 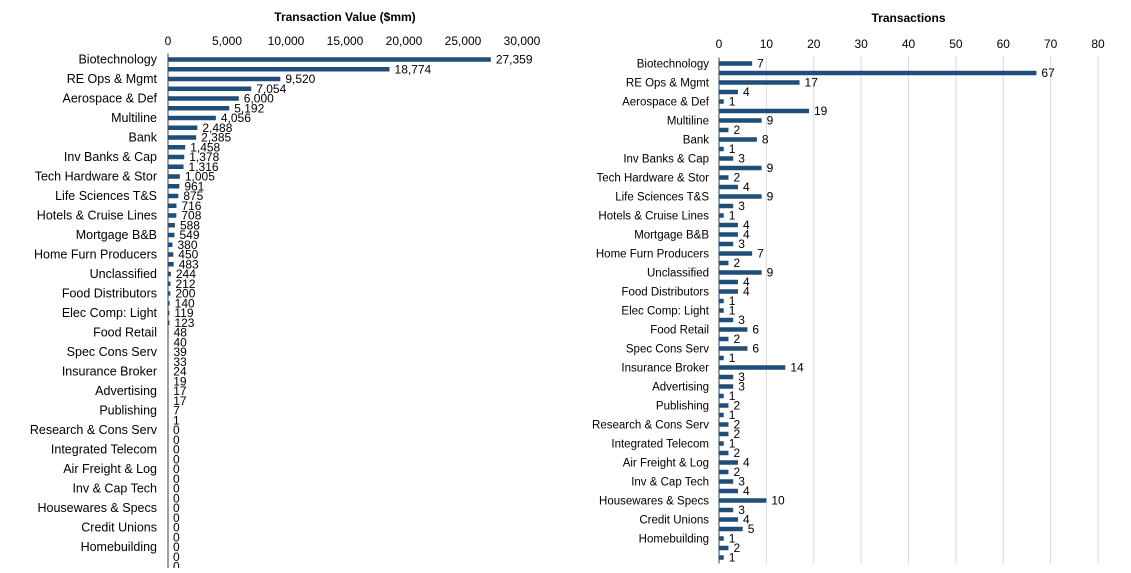 What do you see at coordinates (909, 44) in the screenshot?
I see `x-tick-label: 40` at bounding box center [909, 44].